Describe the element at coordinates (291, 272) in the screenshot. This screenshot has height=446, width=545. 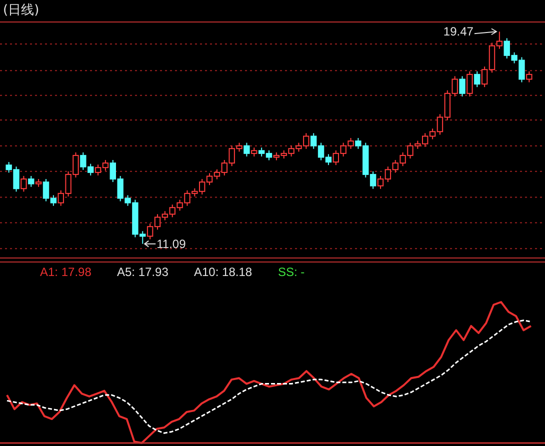
I see `text: SS: -` at that location.